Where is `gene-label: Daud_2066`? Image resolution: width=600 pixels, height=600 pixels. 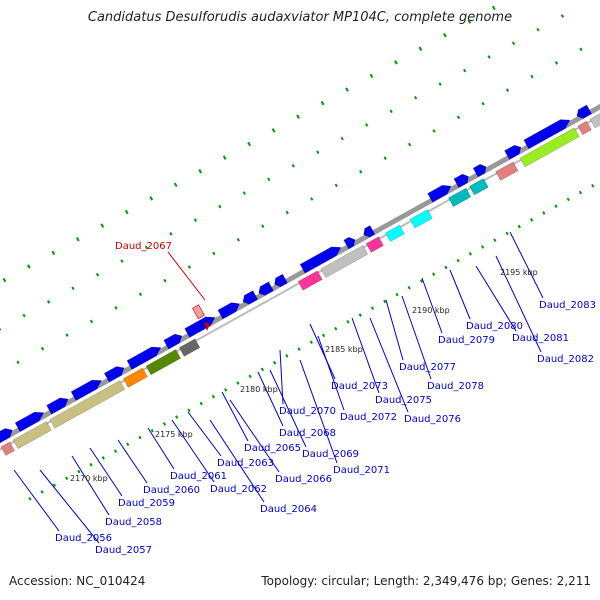
gene-label: Daud_2066 is located at coordinates (303, 479).